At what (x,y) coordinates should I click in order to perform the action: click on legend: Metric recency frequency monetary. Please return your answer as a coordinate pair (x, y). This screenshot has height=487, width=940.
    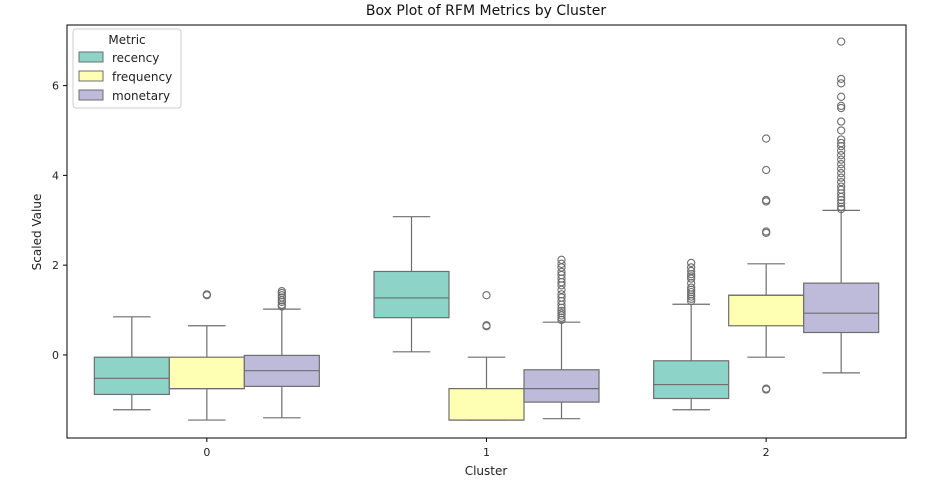
    Looking at the image, I should click on (127, 68).